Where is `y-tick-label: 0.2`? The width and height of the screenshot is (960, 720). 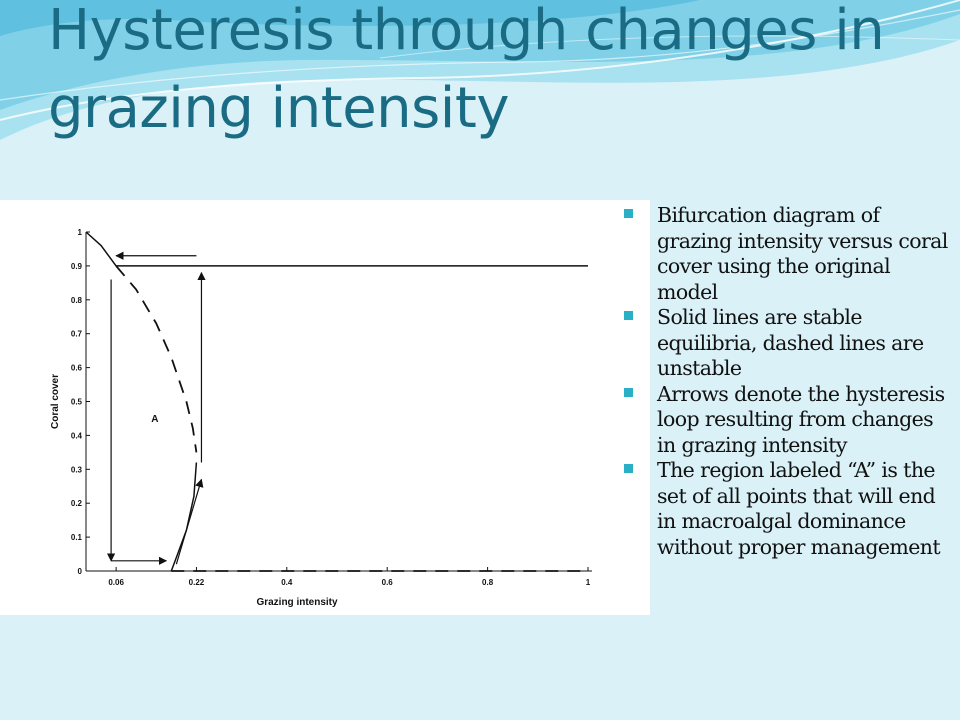
y-tick-label: 0.2 is located at coordinates (77, 503).